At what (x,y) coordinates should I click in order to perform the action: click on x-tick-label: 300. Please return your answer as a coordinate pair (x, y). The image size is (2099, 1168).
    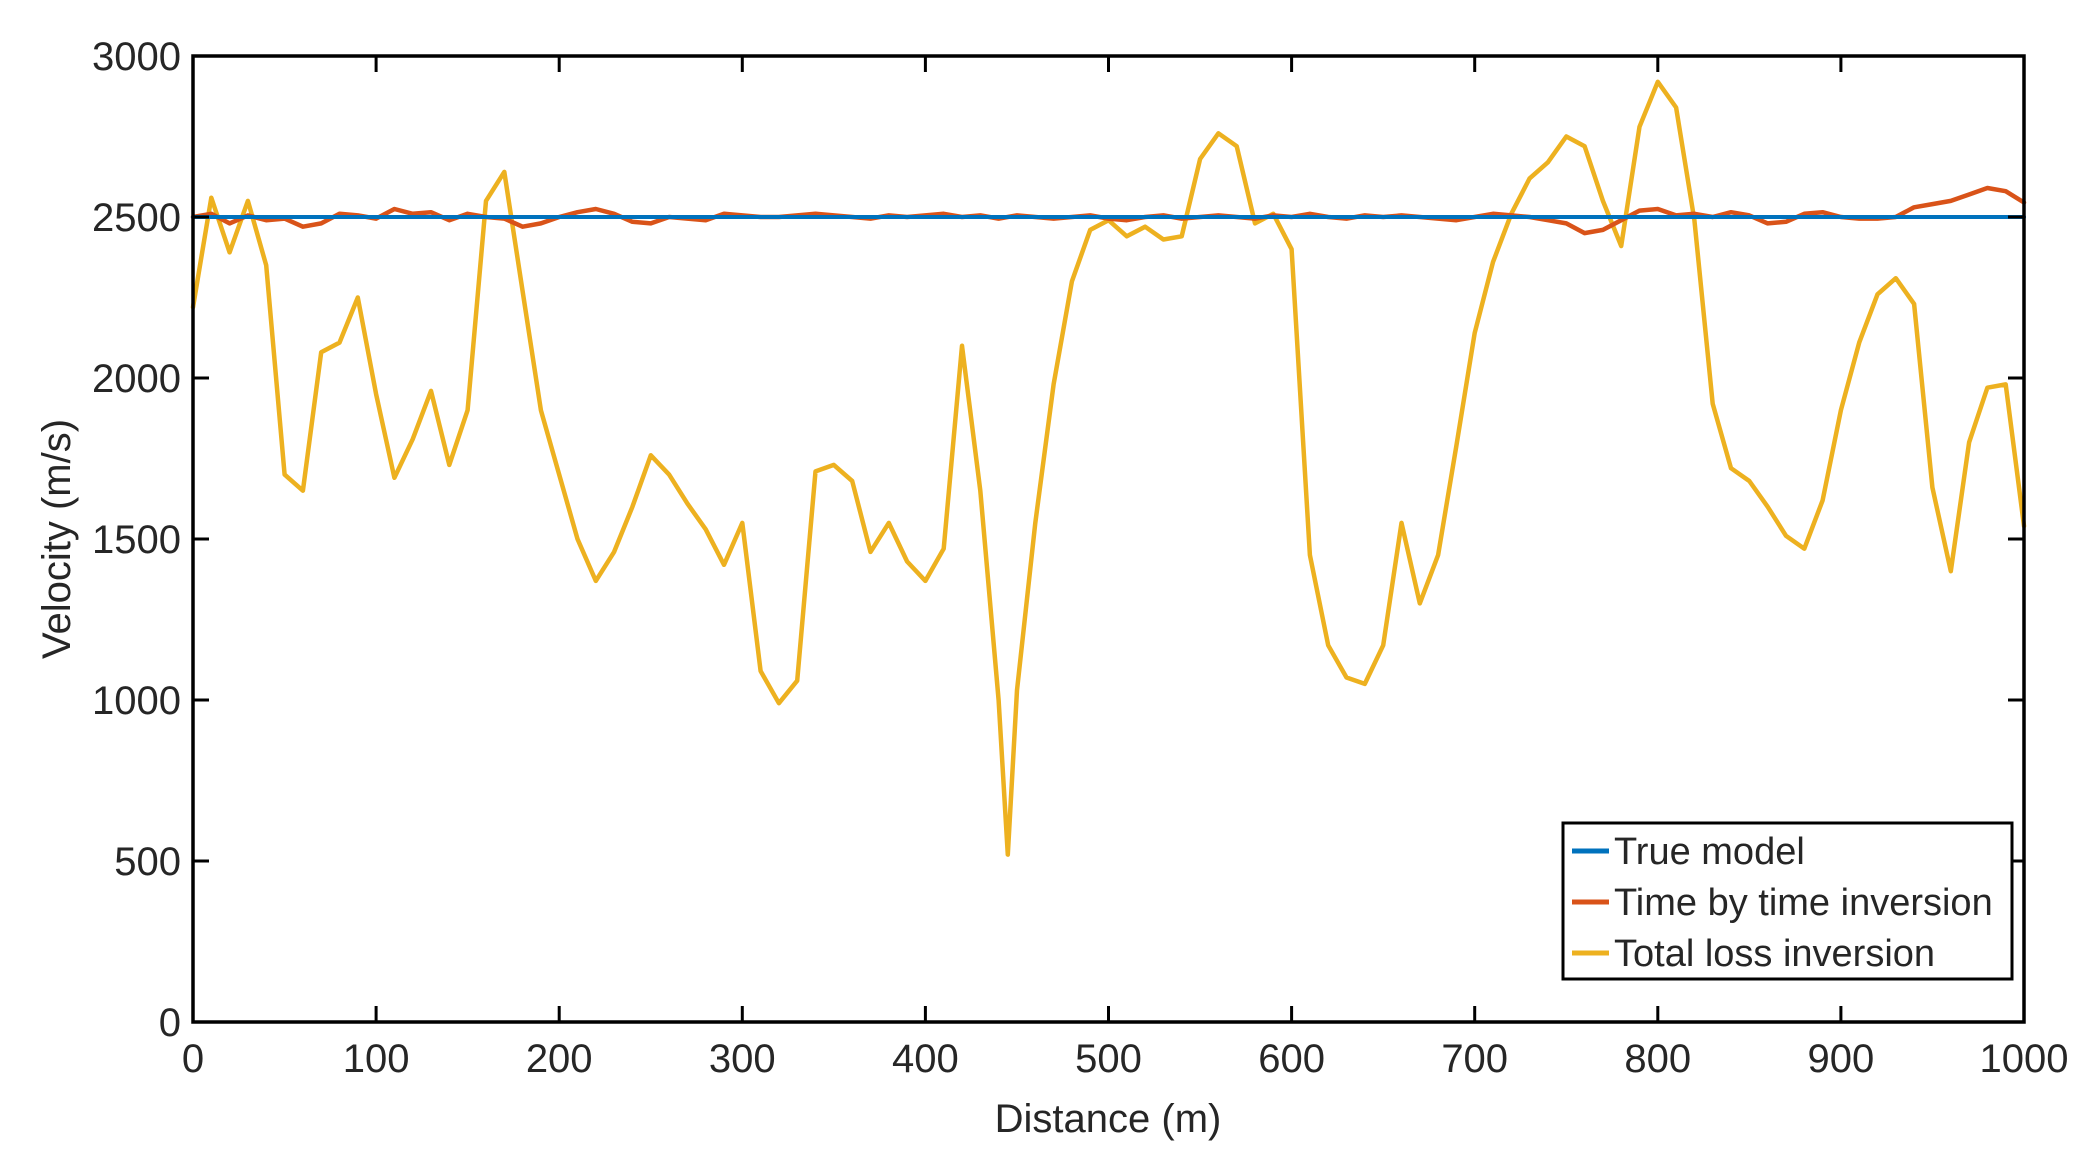
    Looking at the image, I should click on (742, 1059).